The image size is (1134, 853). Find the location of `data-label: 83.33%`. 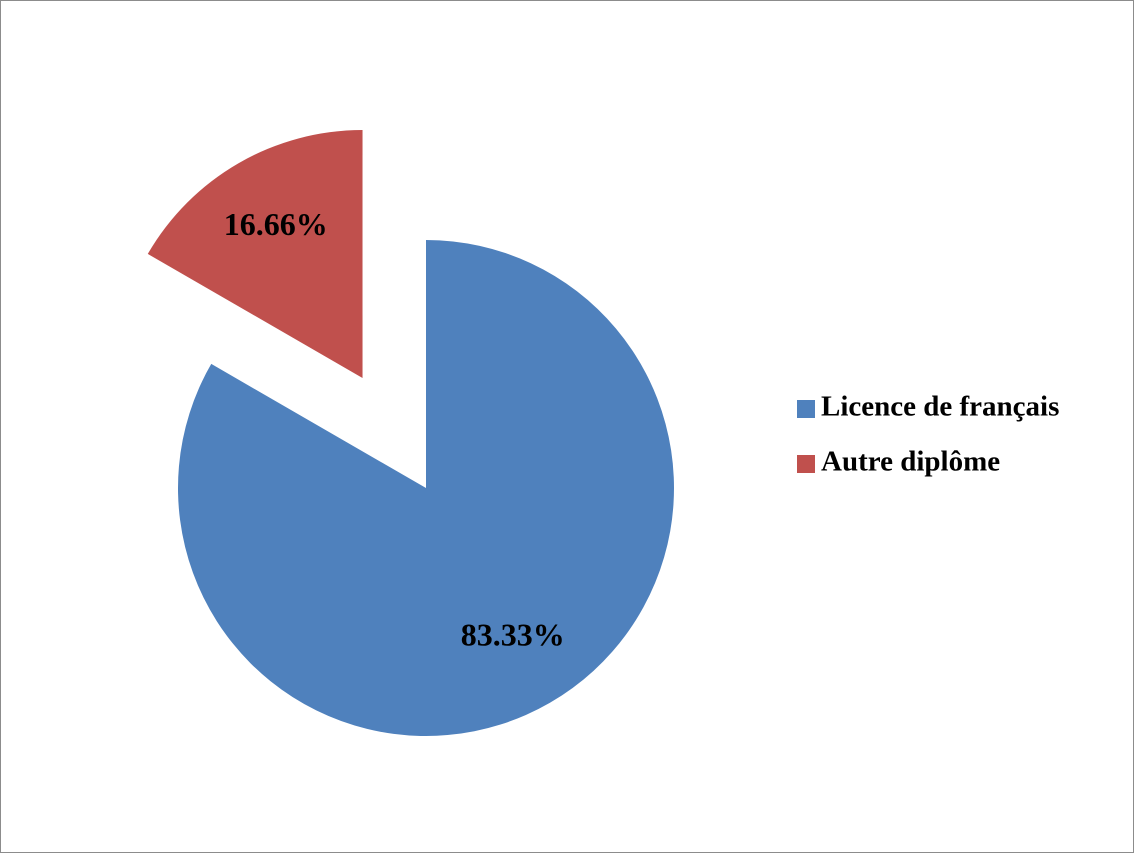

data-label: 83.33% is located at coordinates (513, 635).